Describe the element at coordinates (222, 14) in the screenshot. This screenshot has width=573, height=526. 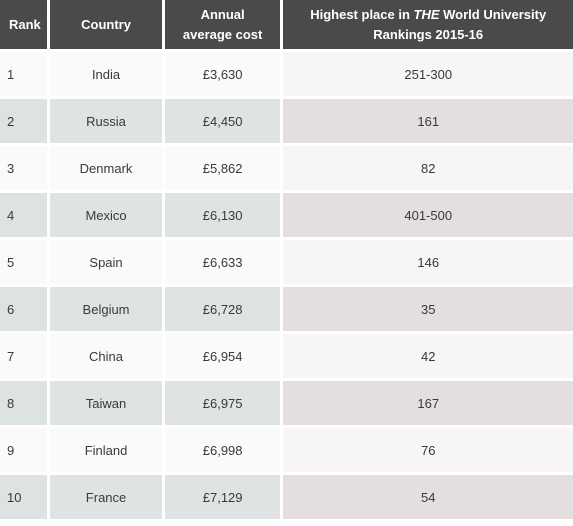
I see `header-cost-line1: Annual` at that location.